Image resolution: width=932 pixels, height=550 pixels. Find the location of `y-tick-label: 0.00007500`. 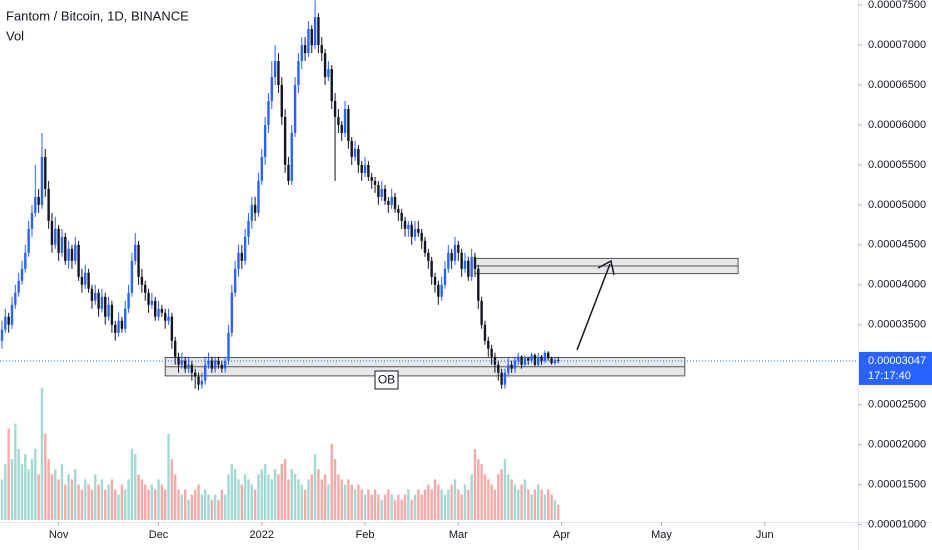

y-tick-label: 0.00007500 is located at coordinates (897, 5).